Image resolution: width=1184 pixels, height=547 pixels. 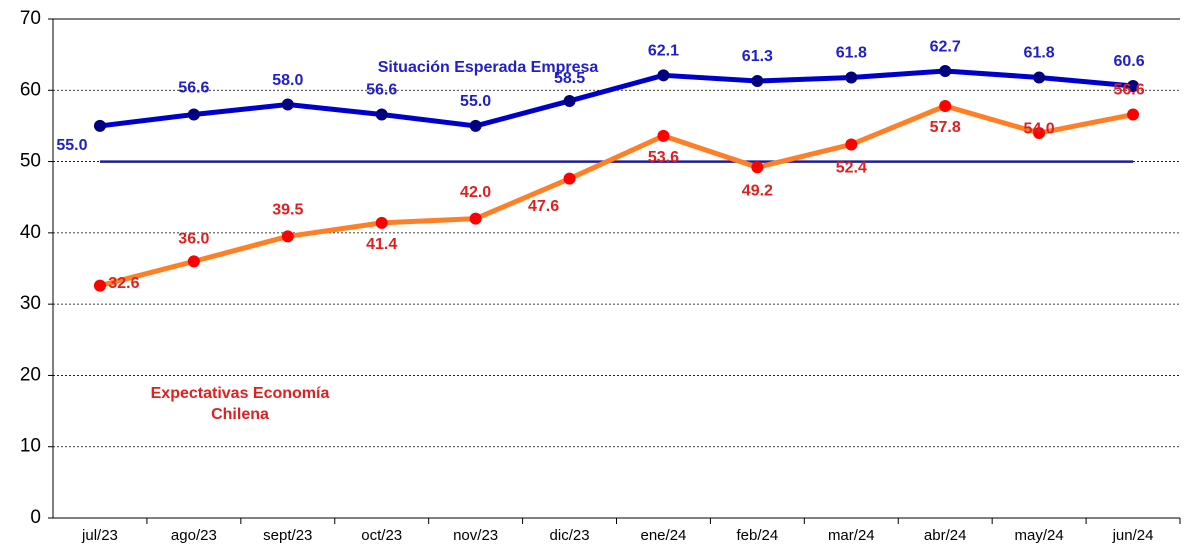 I want to click on x-tick-label: nov/23, so click(x=475, y=535).